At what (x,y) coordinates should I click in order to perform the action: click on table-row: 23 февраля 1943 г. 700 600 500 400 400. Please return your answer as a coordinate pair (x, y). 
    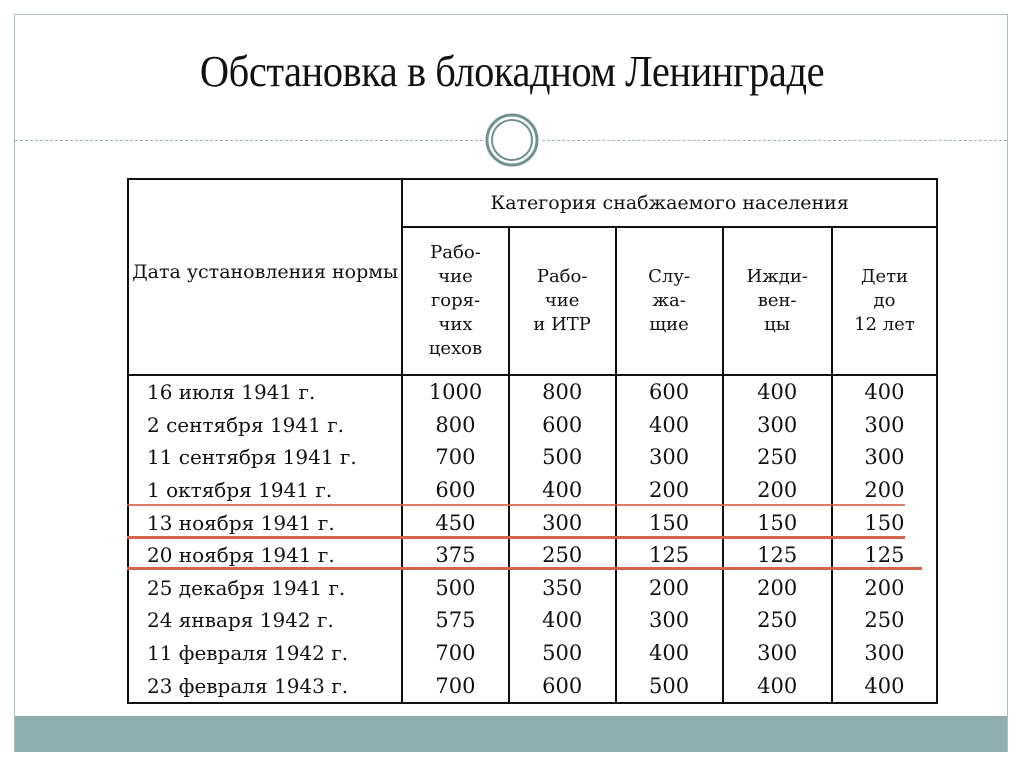
    Looking at the image, I should click on (532, 686).